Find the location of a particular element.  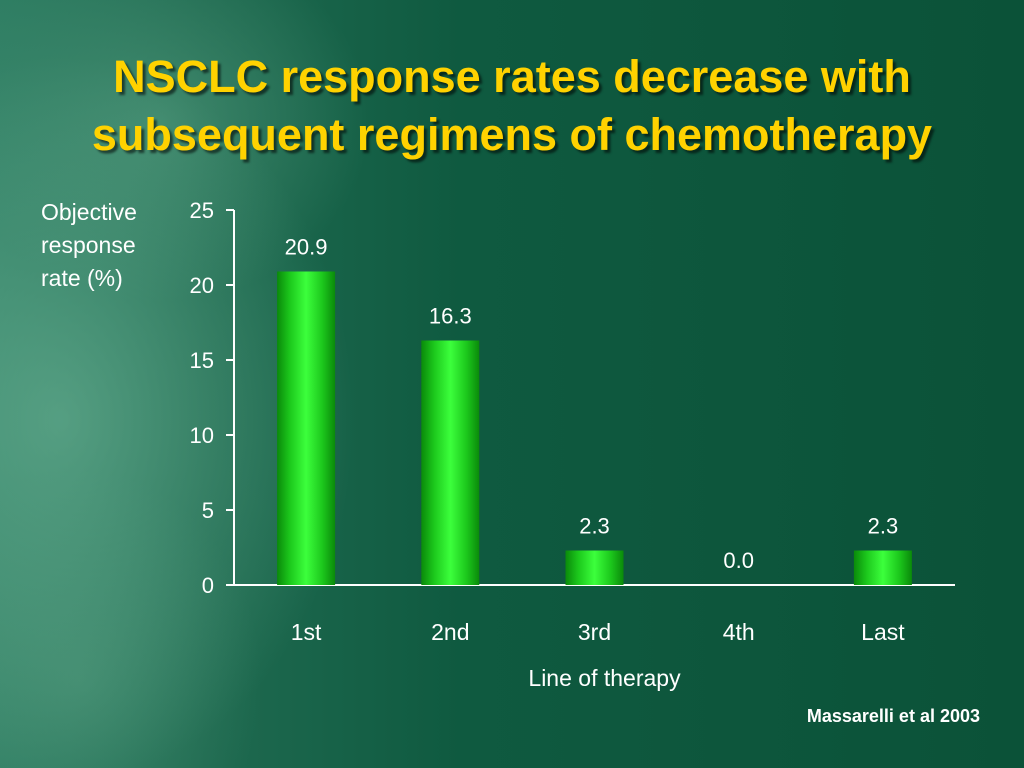

citation: Massarelli et al 2003 is located at coordinates (893, 716).